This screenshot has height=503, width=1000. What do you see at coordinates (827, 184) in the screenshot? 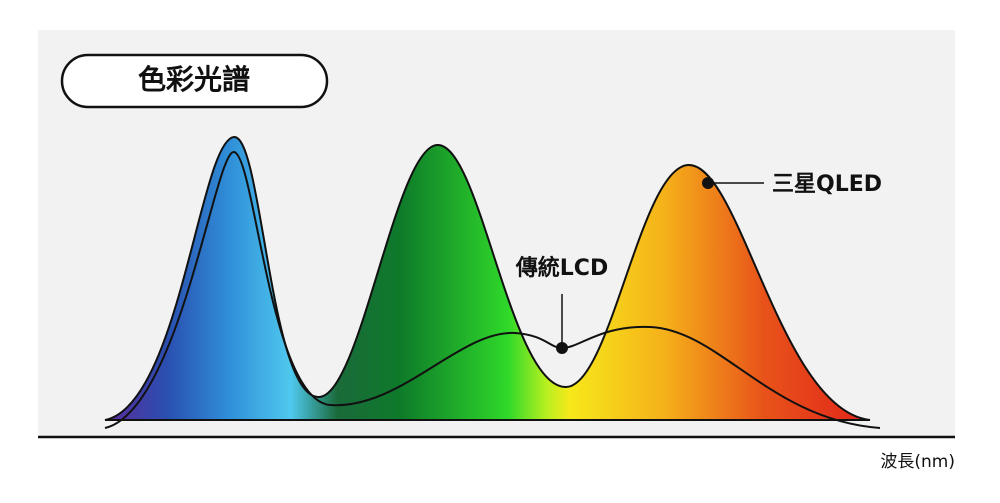
I see `qled-label: 三星QLED` at bounding box center [827, 184].